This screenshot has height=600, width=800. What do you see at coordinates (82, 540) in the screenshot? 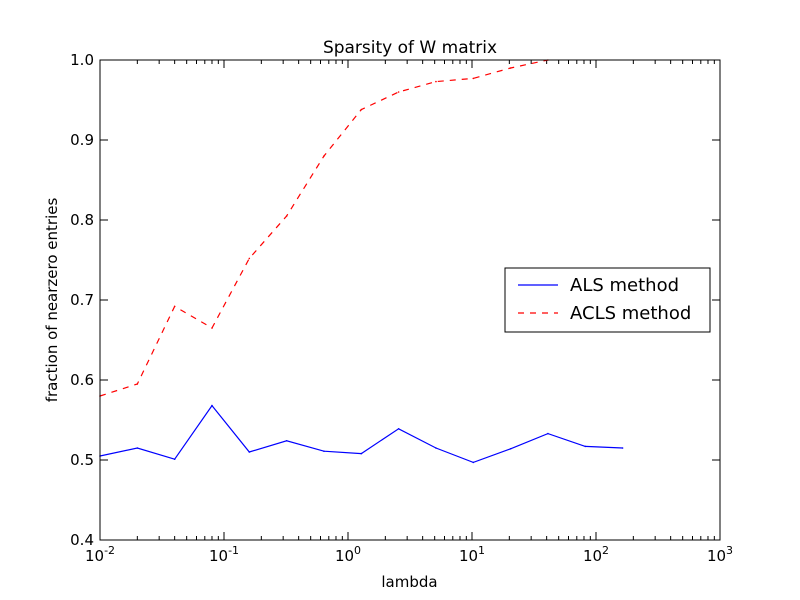
I see `y-tick-label: 0.4` at bounding box center [82, 540].